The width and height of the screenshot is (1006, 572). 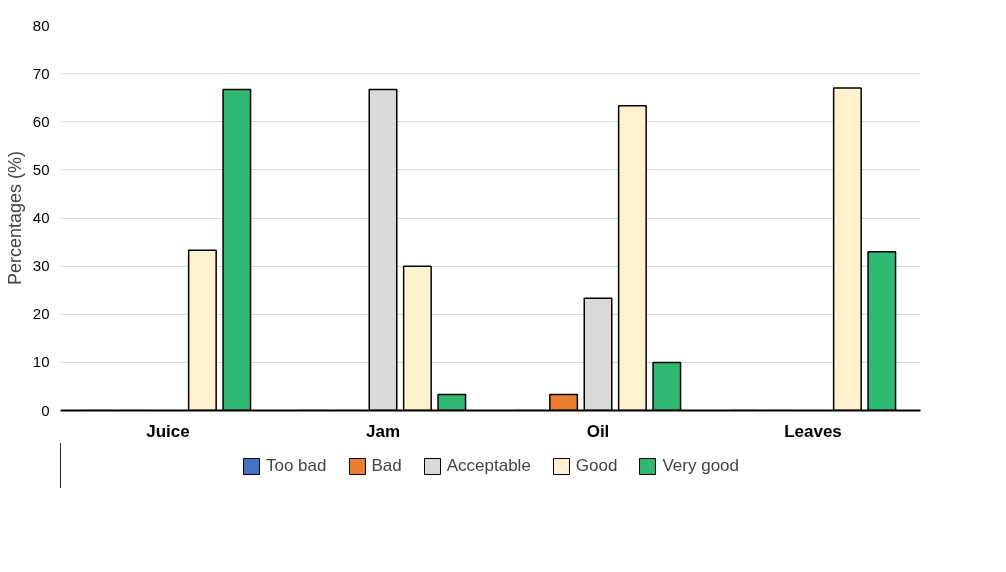 I want to click on legend-label: Bad, so click(x=386, y=465).